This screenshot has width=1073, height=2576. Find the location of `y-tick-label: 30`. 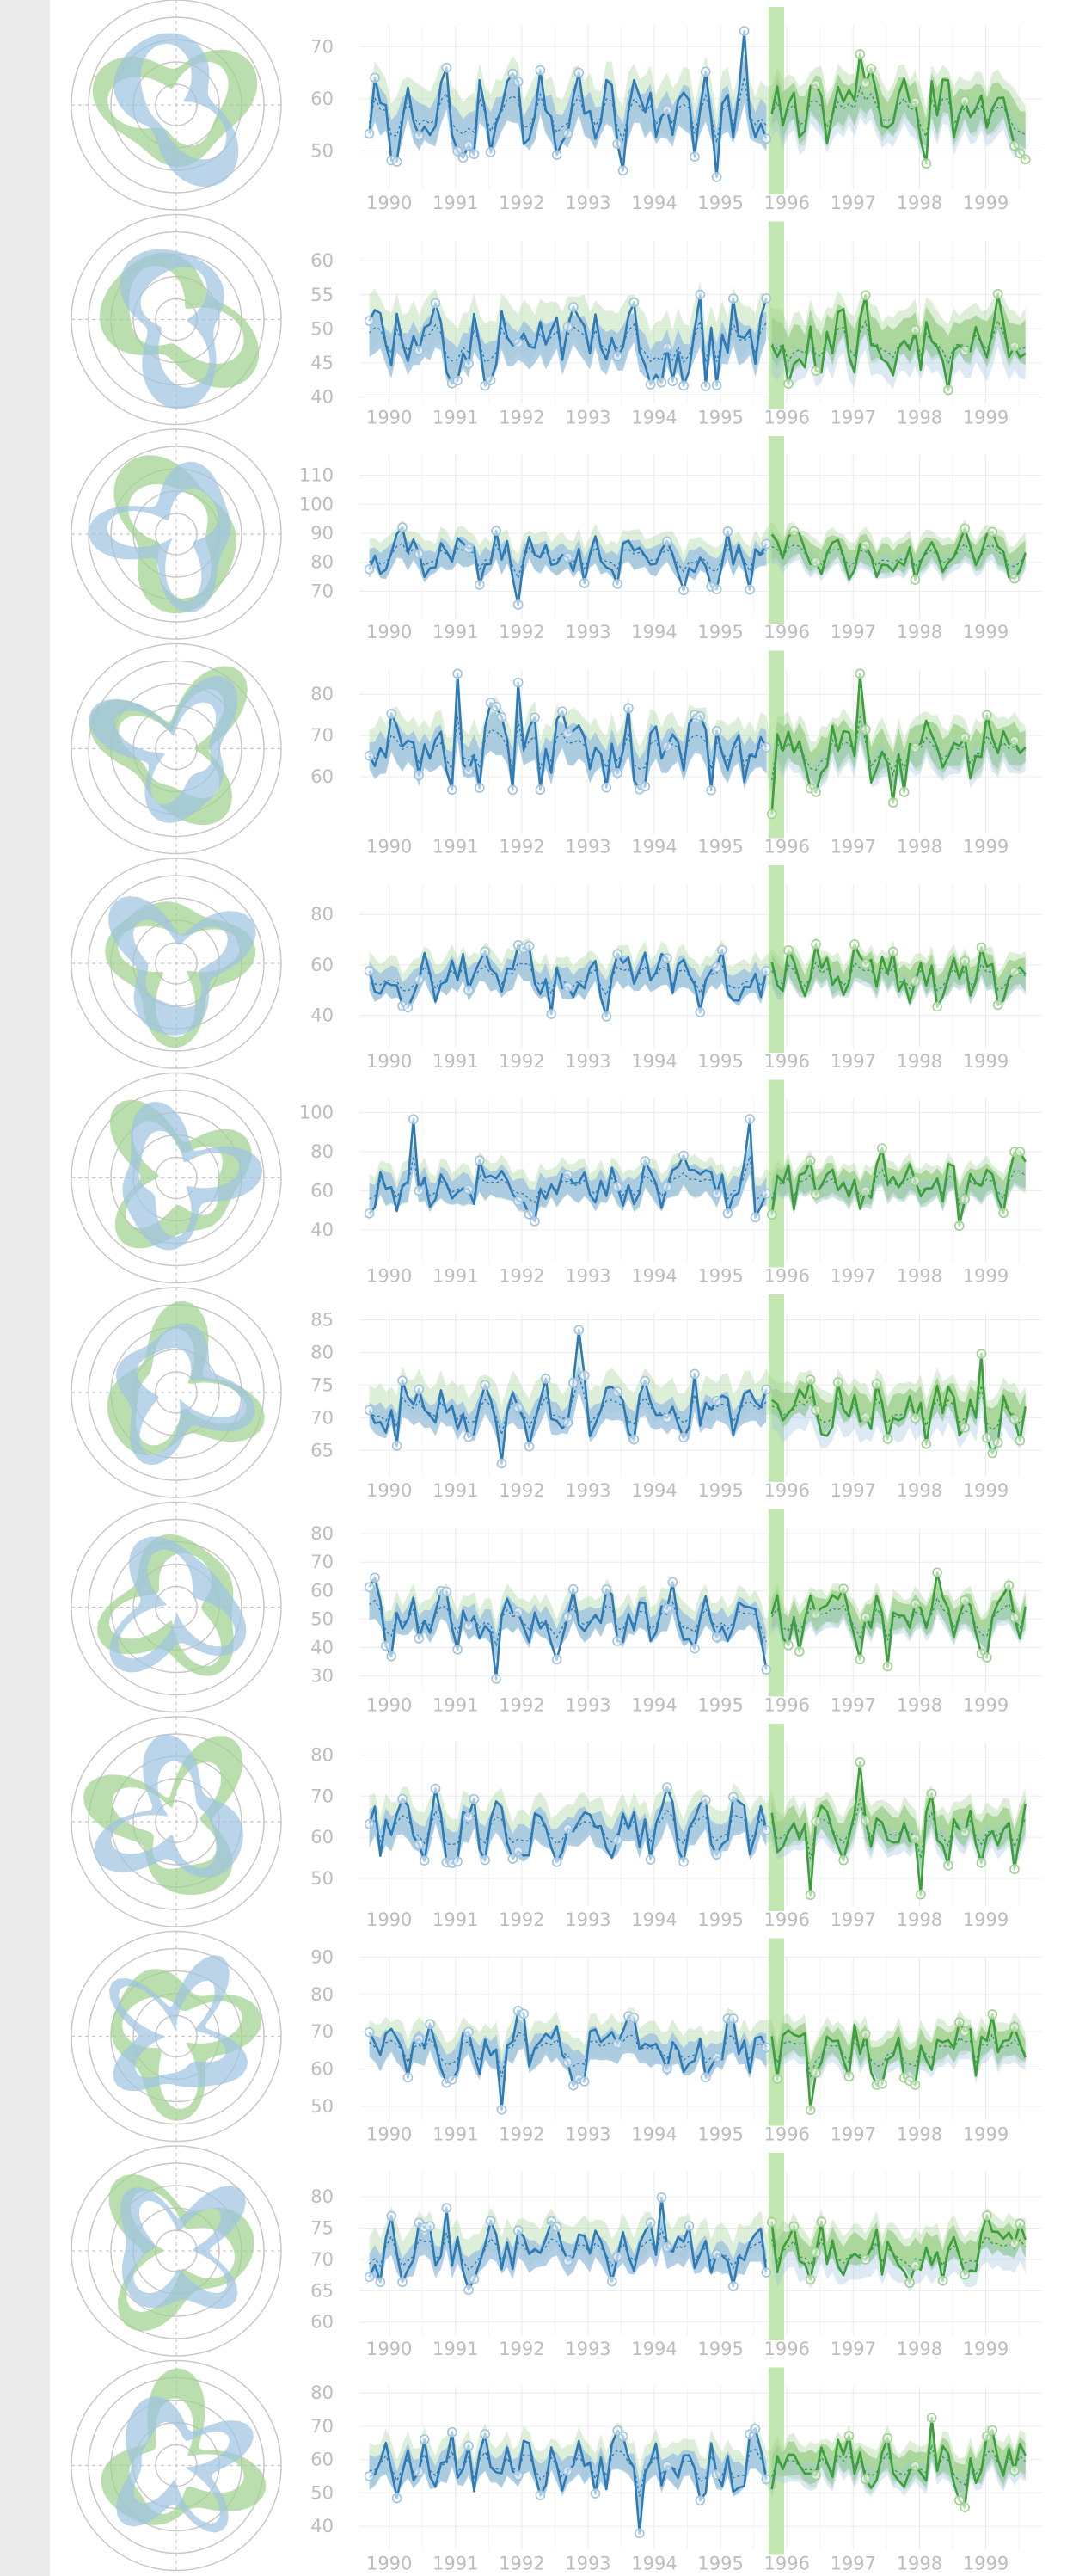

y-tick-label: 30 is located at coordinates (322, 1676).